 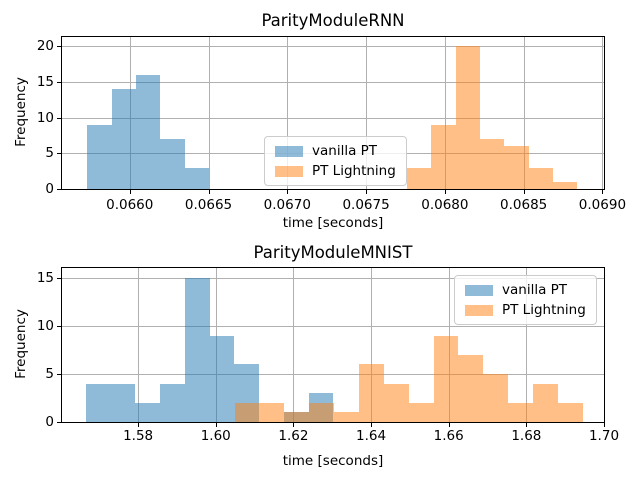 I want to click on x-tick-label: 0.0680, so click(x=445, y=205).